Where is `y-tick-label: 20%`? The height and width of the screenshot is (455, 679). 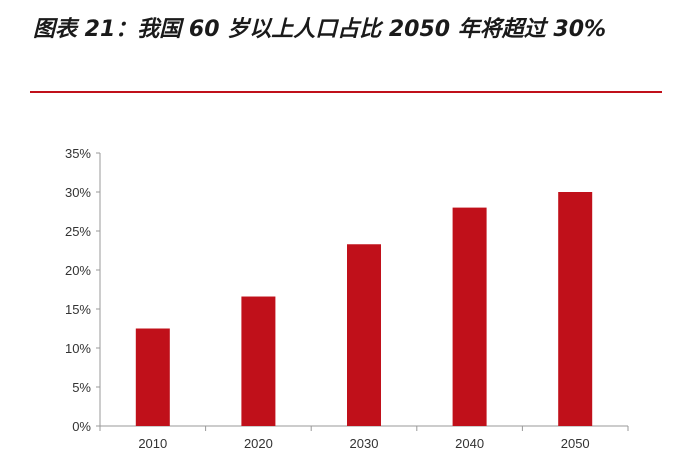 y-tick-label: 20% is located at coordinates (78, 270).